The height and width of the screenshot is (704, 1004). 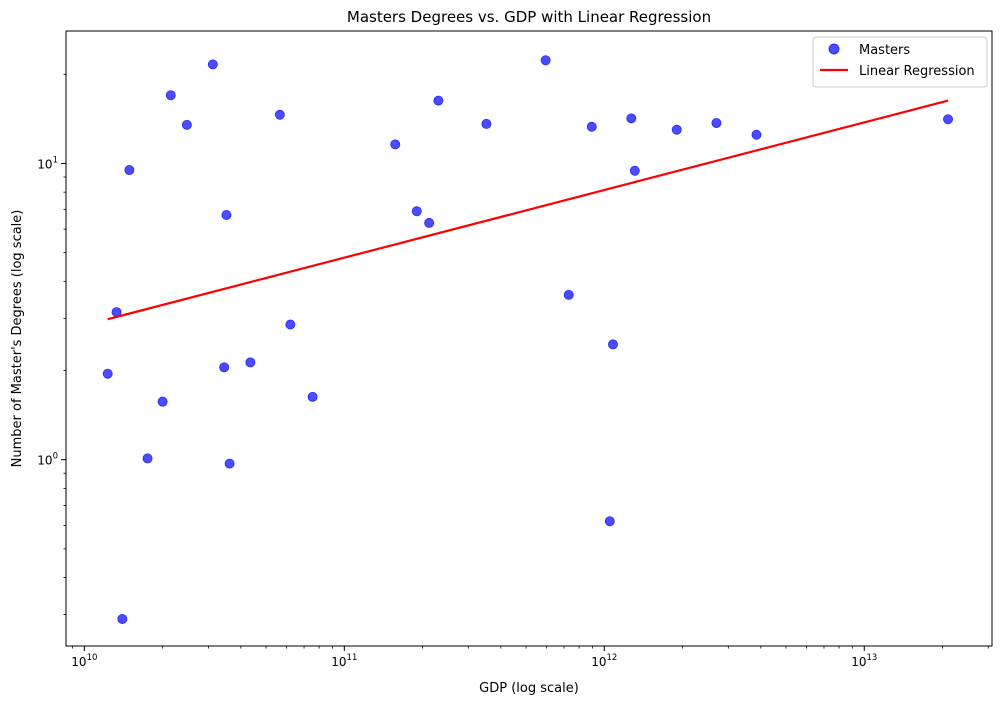 I want to click on legend: Masters Linear Regression, so click(x=900, y=62).